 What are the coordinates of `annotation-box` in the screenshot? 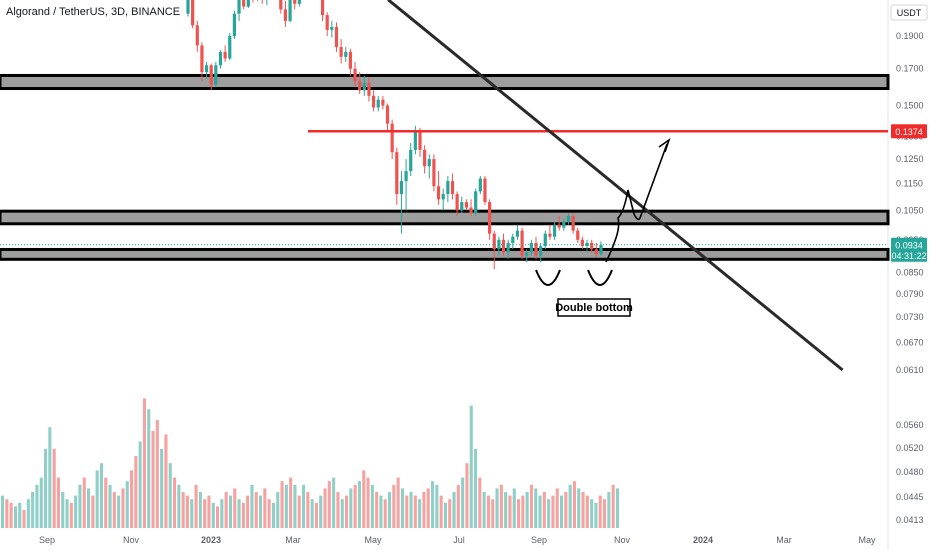 It's located at (594, 307).